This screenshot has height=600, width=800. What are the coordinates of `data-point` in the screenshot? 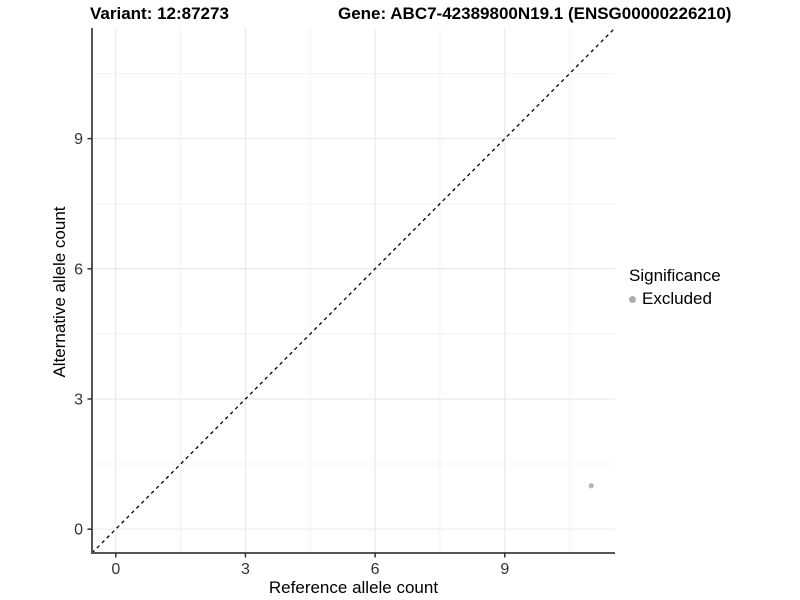 It's located at (591, 486).